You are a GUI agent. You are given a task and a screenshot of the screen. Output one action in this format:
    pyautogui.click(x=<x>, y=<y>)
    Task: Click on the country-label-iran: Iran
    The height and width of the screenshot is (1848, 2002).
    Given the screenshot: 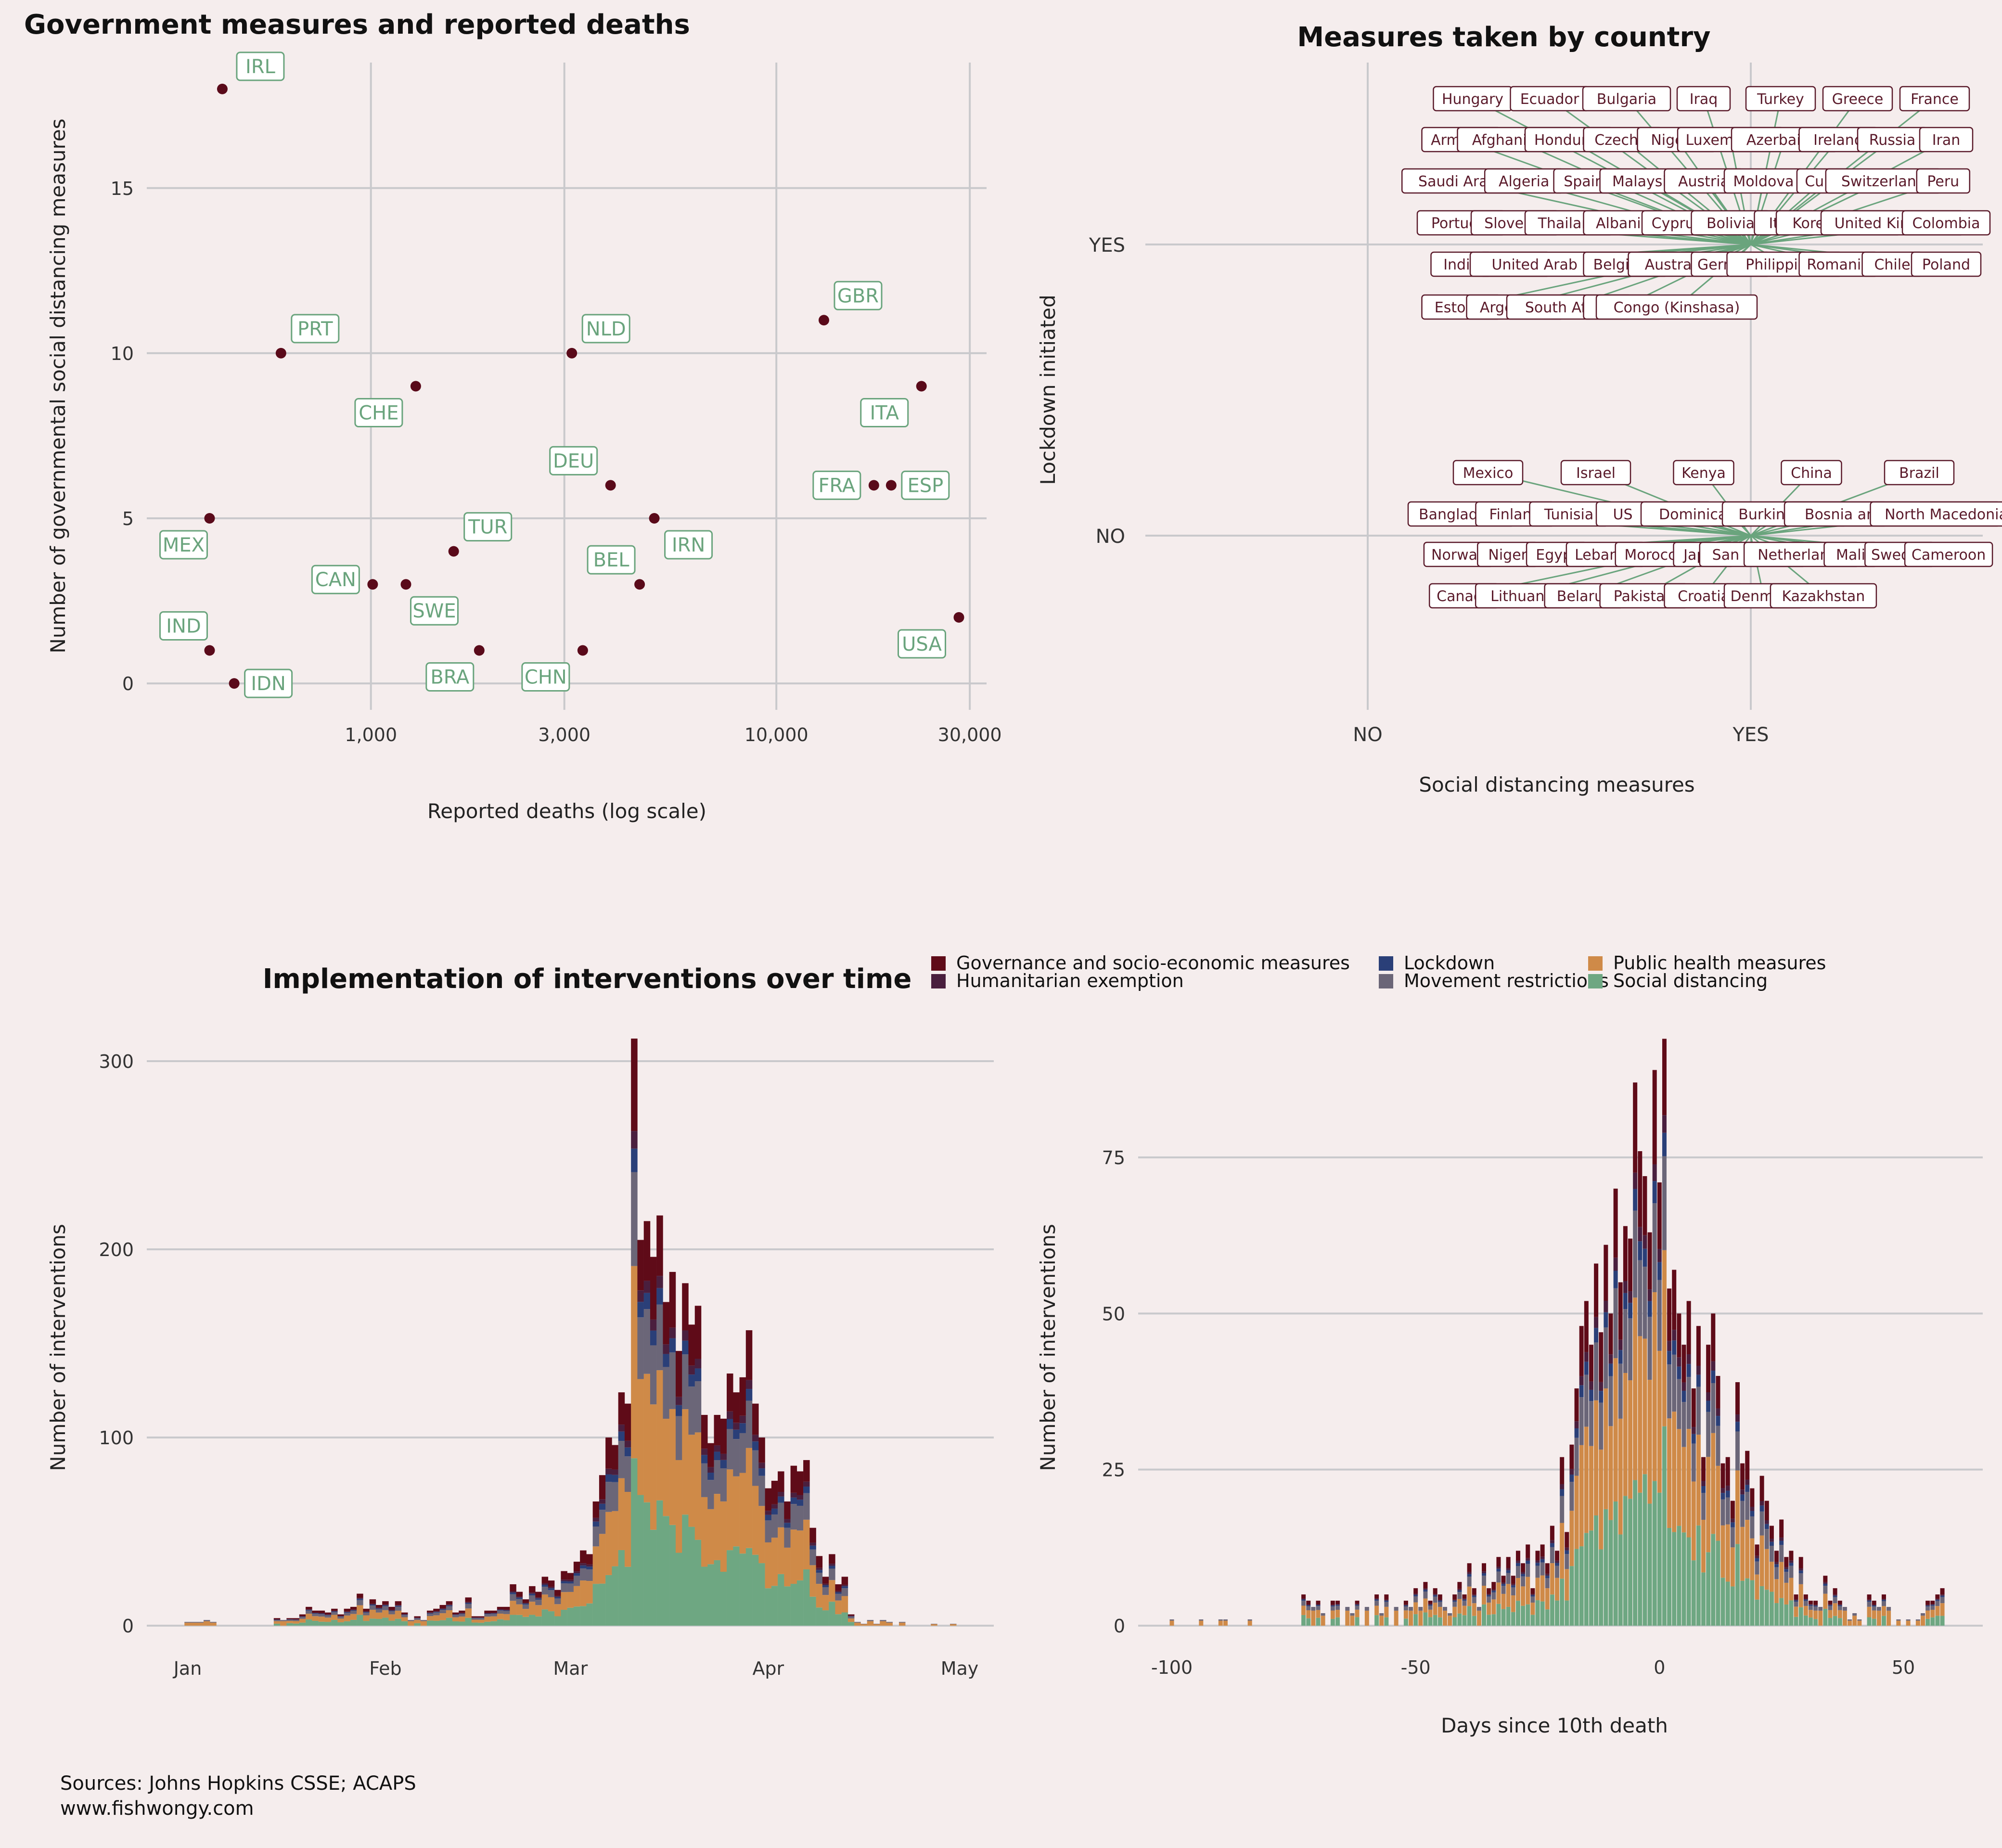 What is the action you would take?
    pyautogui.click(x=1946, y=140)
    